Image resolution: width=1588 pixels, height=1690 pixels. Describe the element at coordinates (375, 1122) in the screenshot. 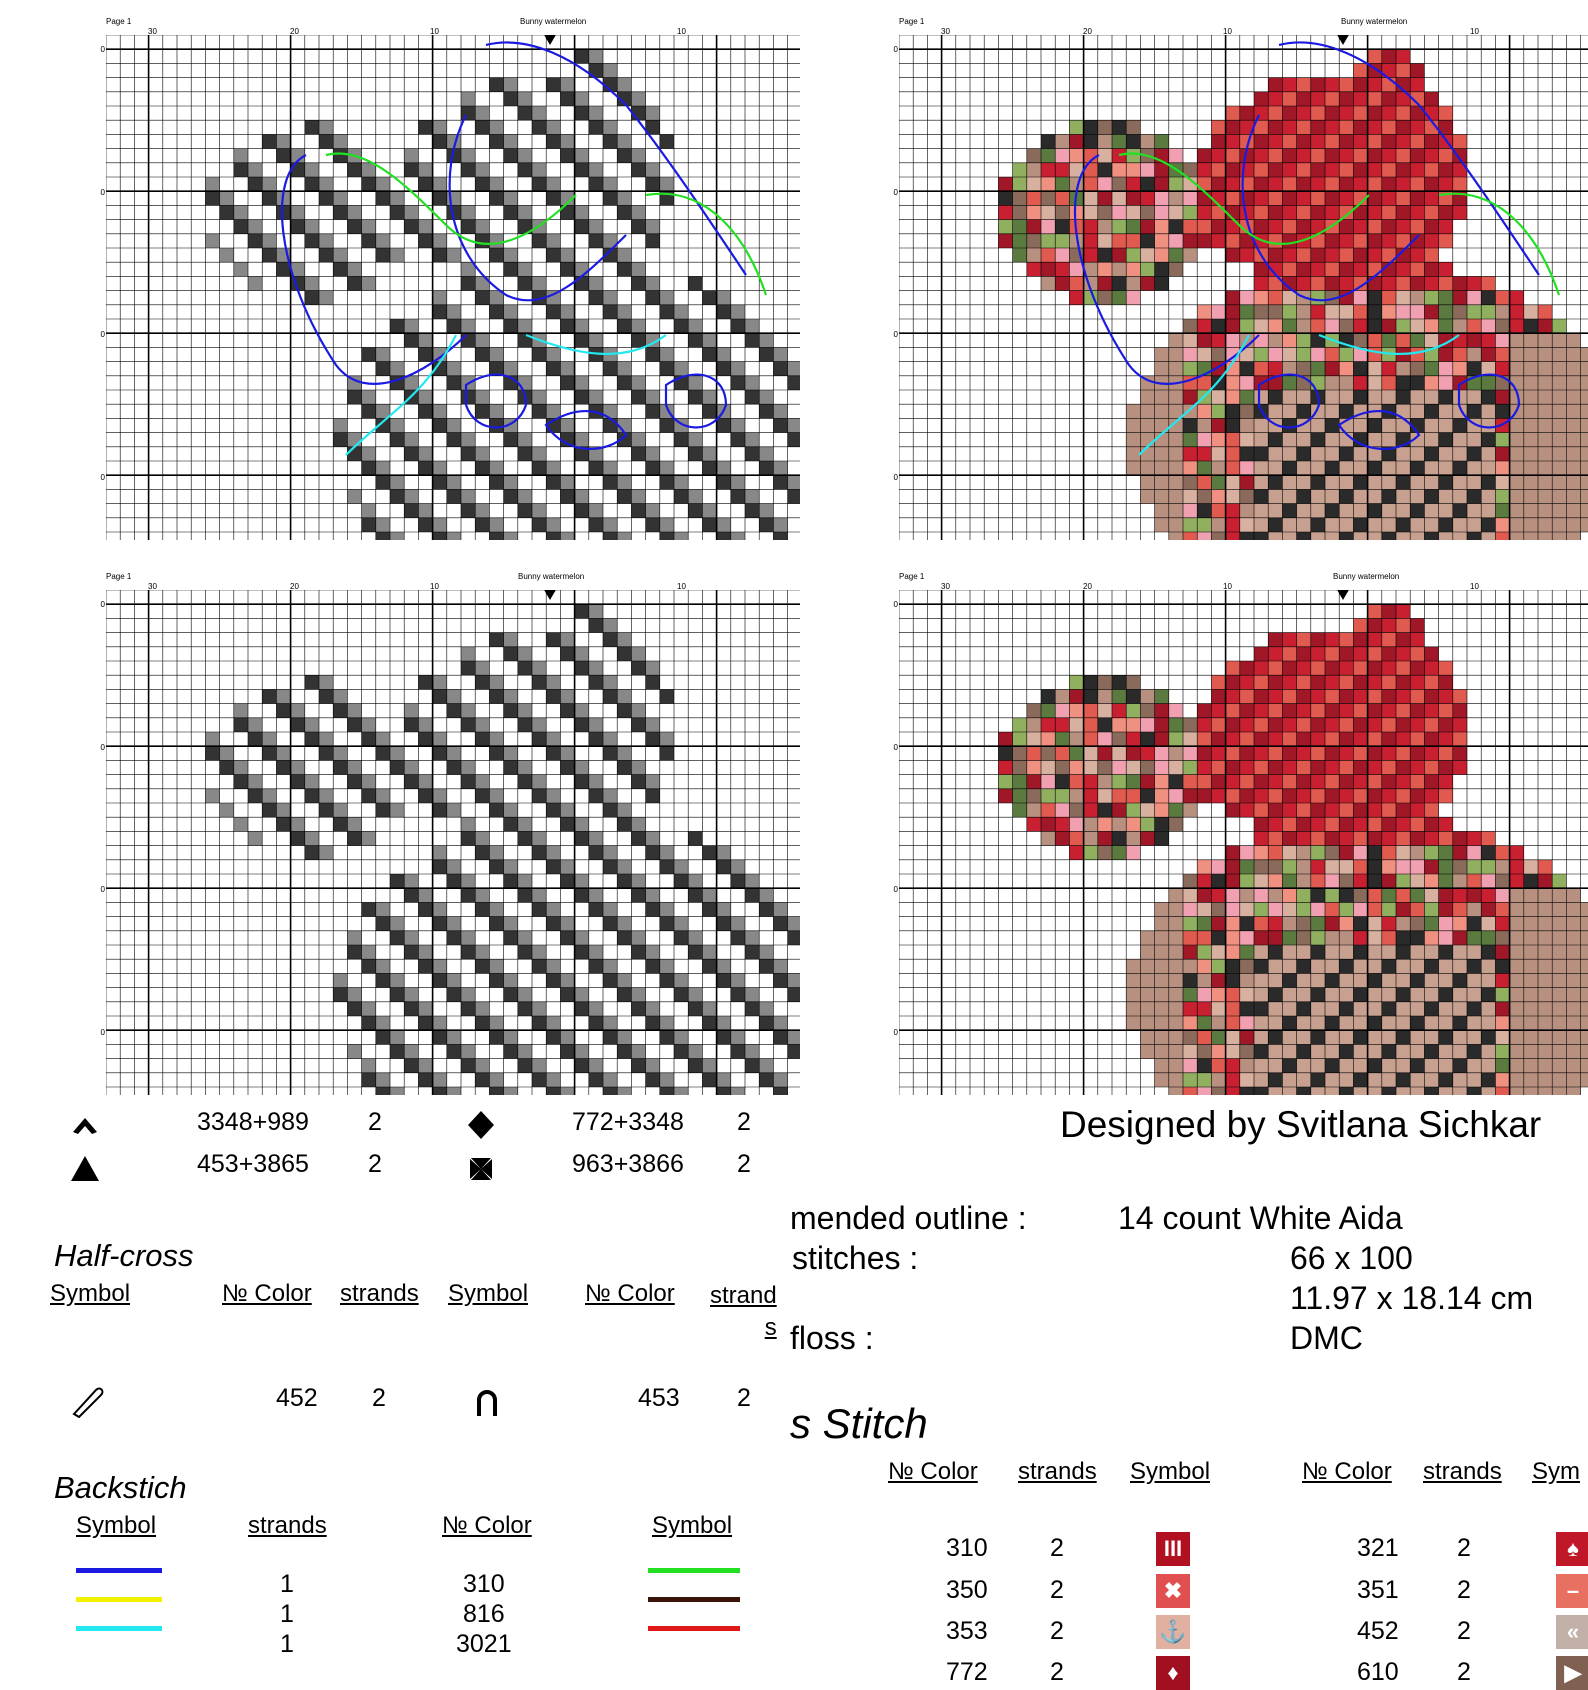

I see `legend-strands: 2` at that location.